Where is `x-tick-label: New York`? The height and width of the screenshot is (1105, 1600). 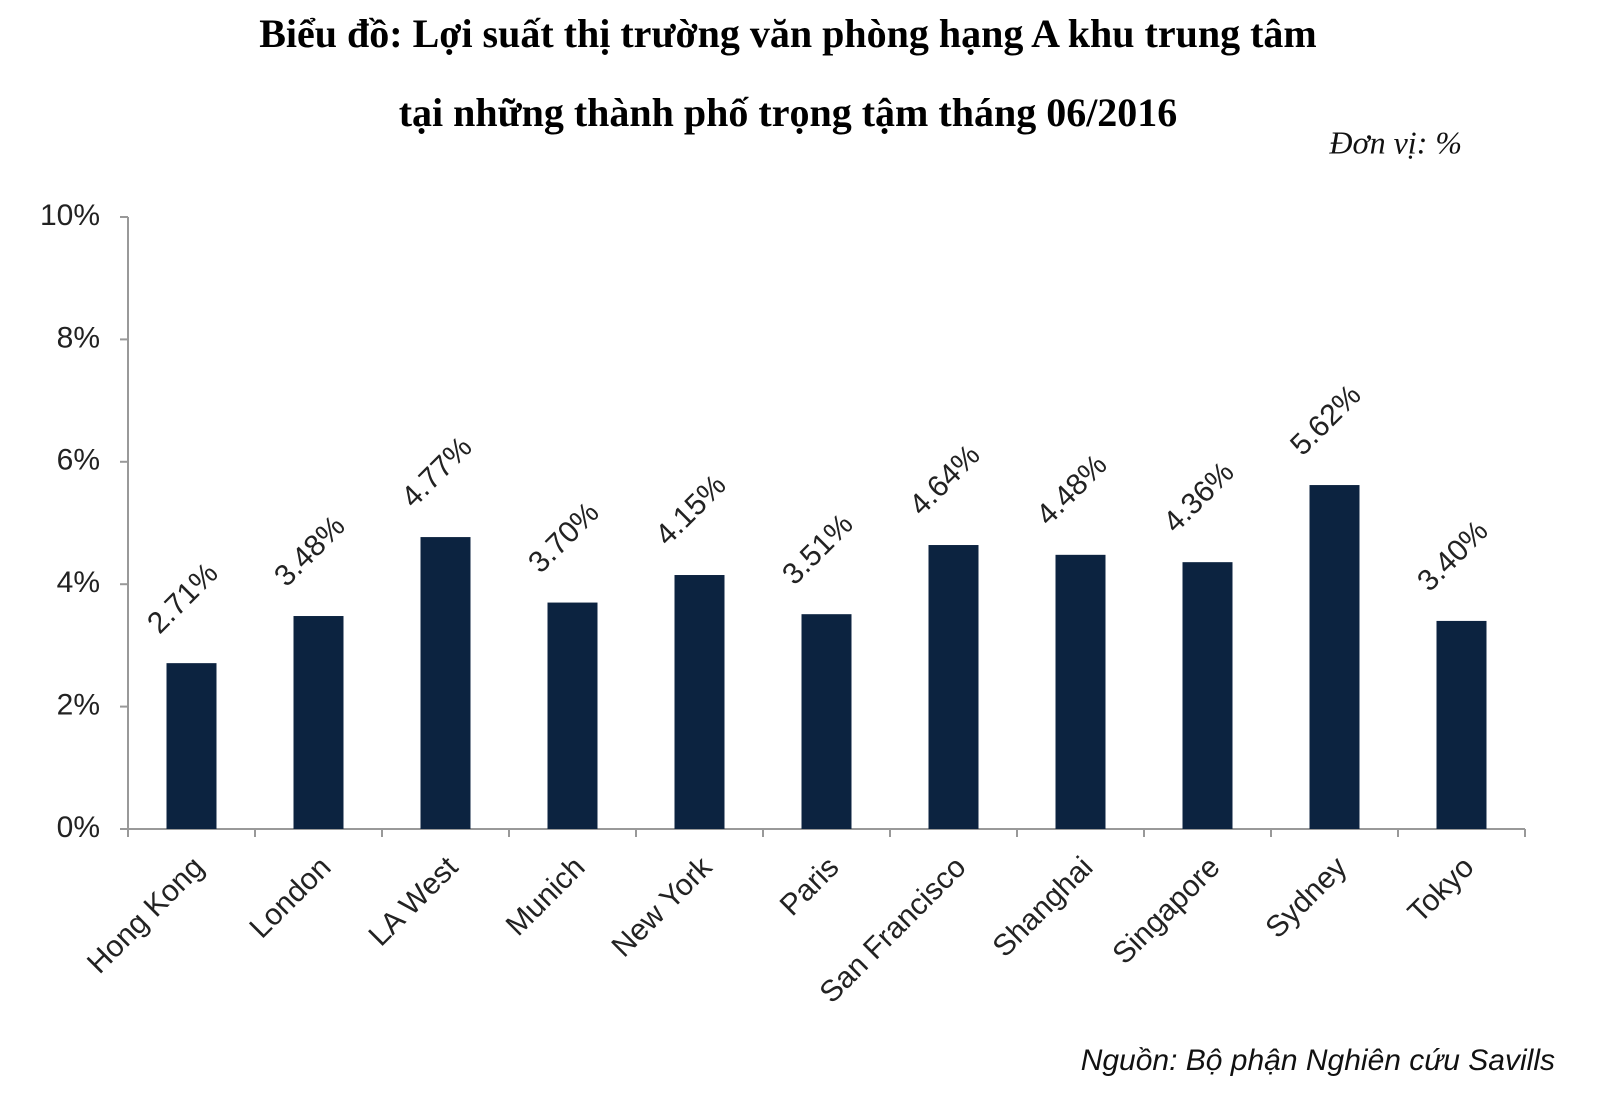
x-tick-label: New York is located at coordinates (662, 907).